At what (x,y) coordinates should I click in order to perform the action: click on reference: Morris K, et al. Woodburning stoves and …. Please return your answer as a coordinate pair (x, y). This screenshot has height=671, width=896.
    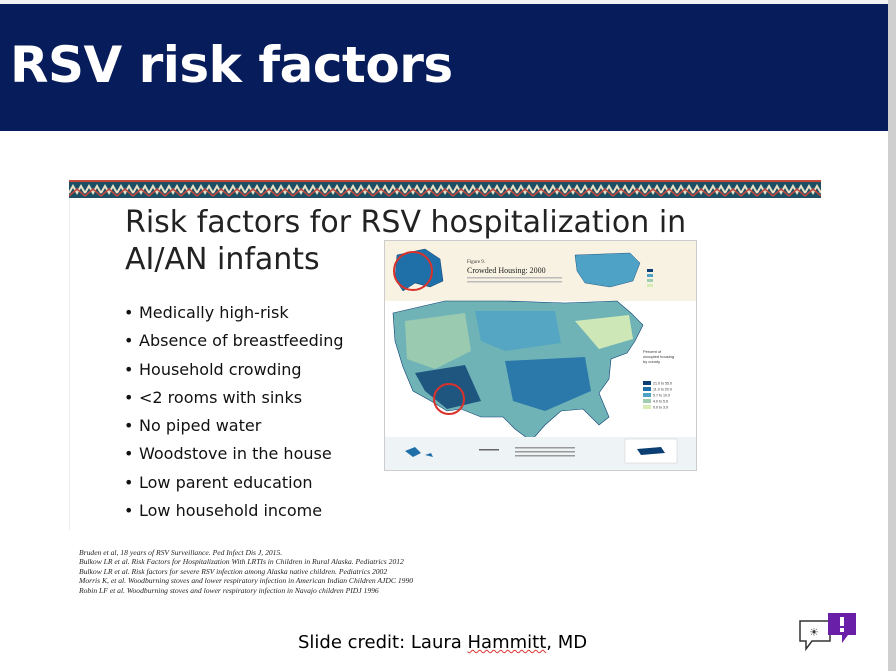
    Looking at the image, I should click on (246, 581).